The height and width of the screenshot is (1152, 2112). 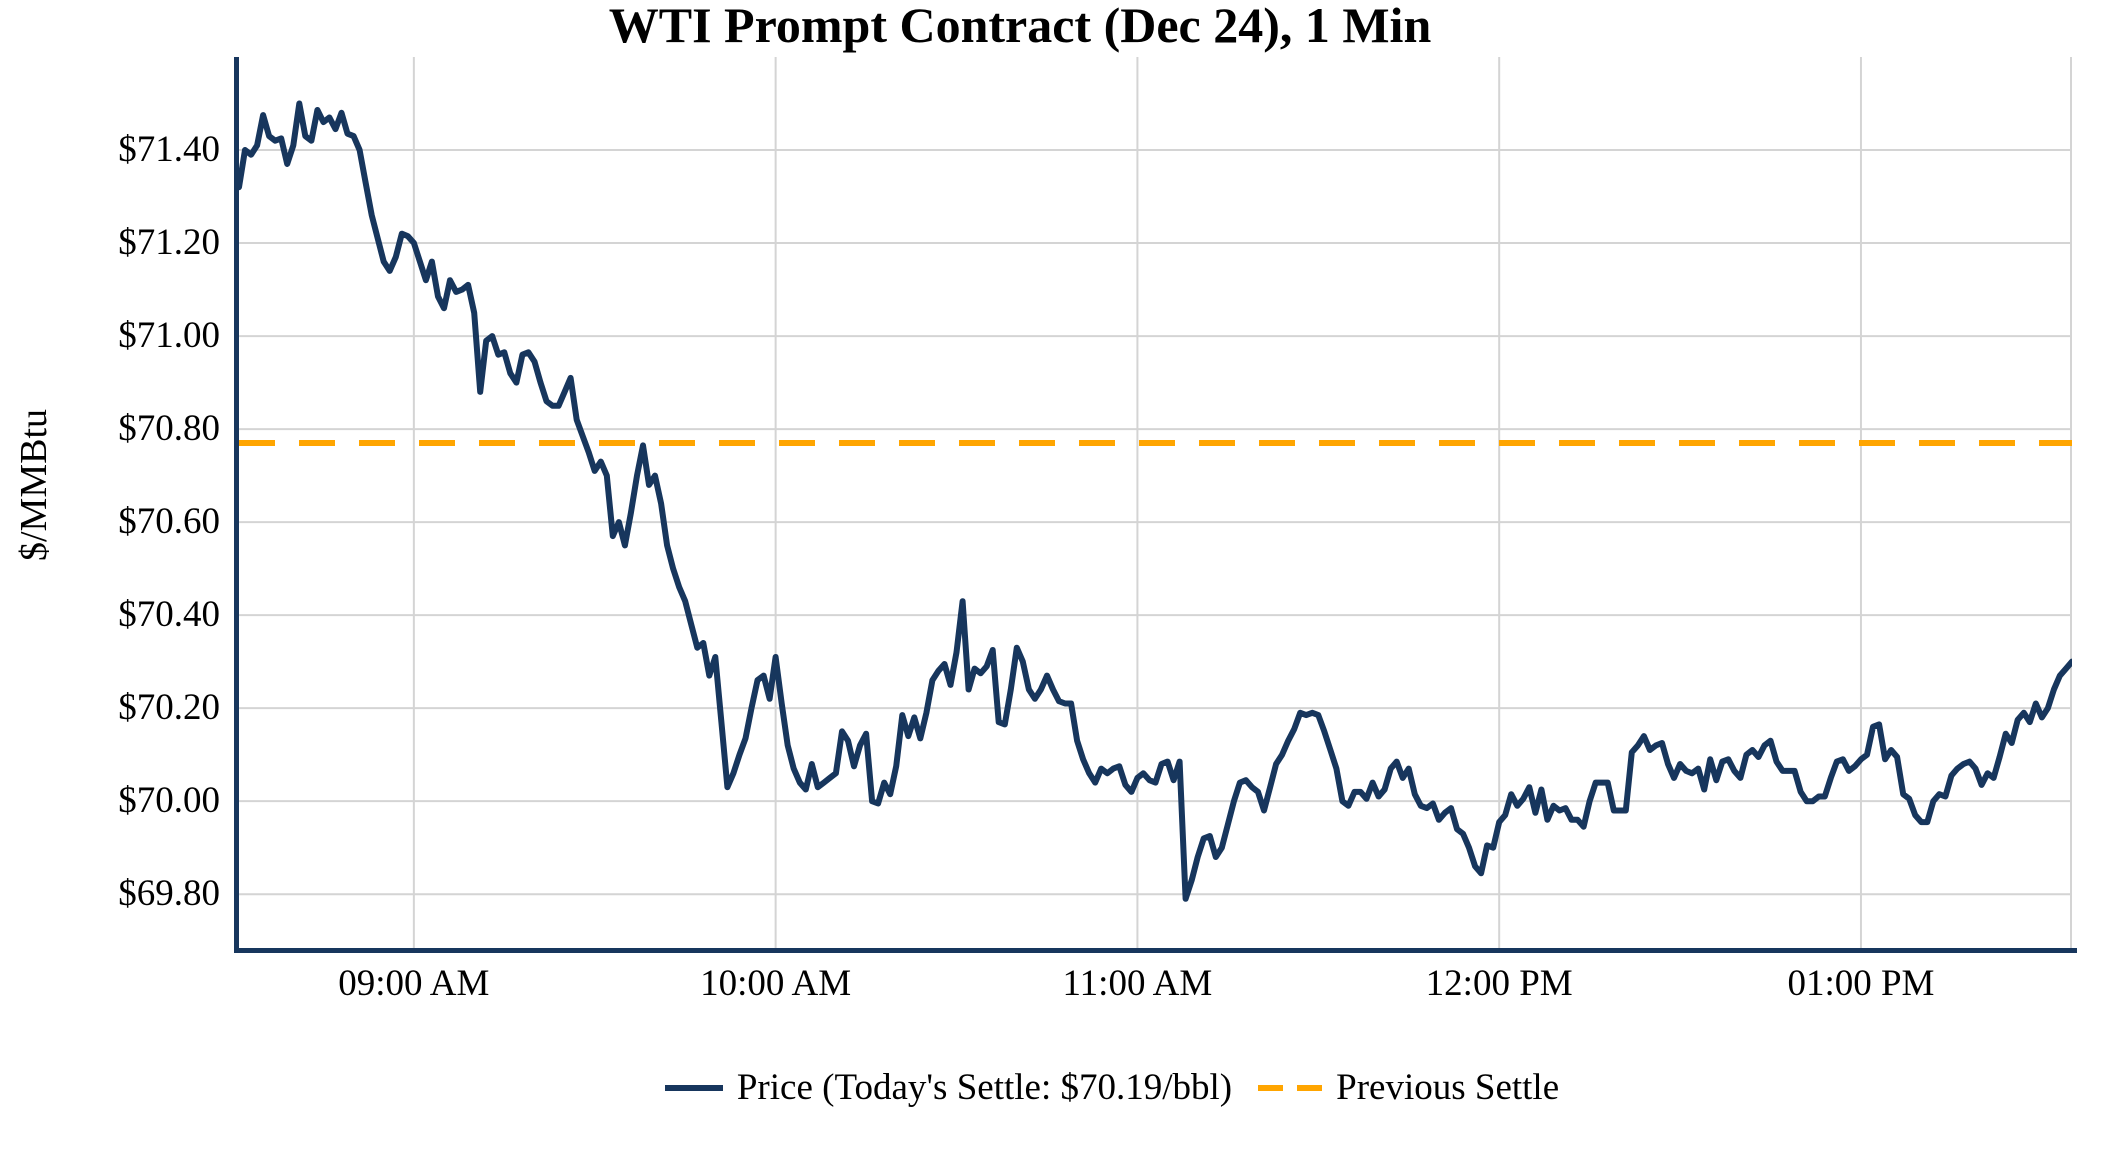 I want to click on legend-item-price: Price (Today's Settle: $70.19/bbl), so click(x=948, y=1088).